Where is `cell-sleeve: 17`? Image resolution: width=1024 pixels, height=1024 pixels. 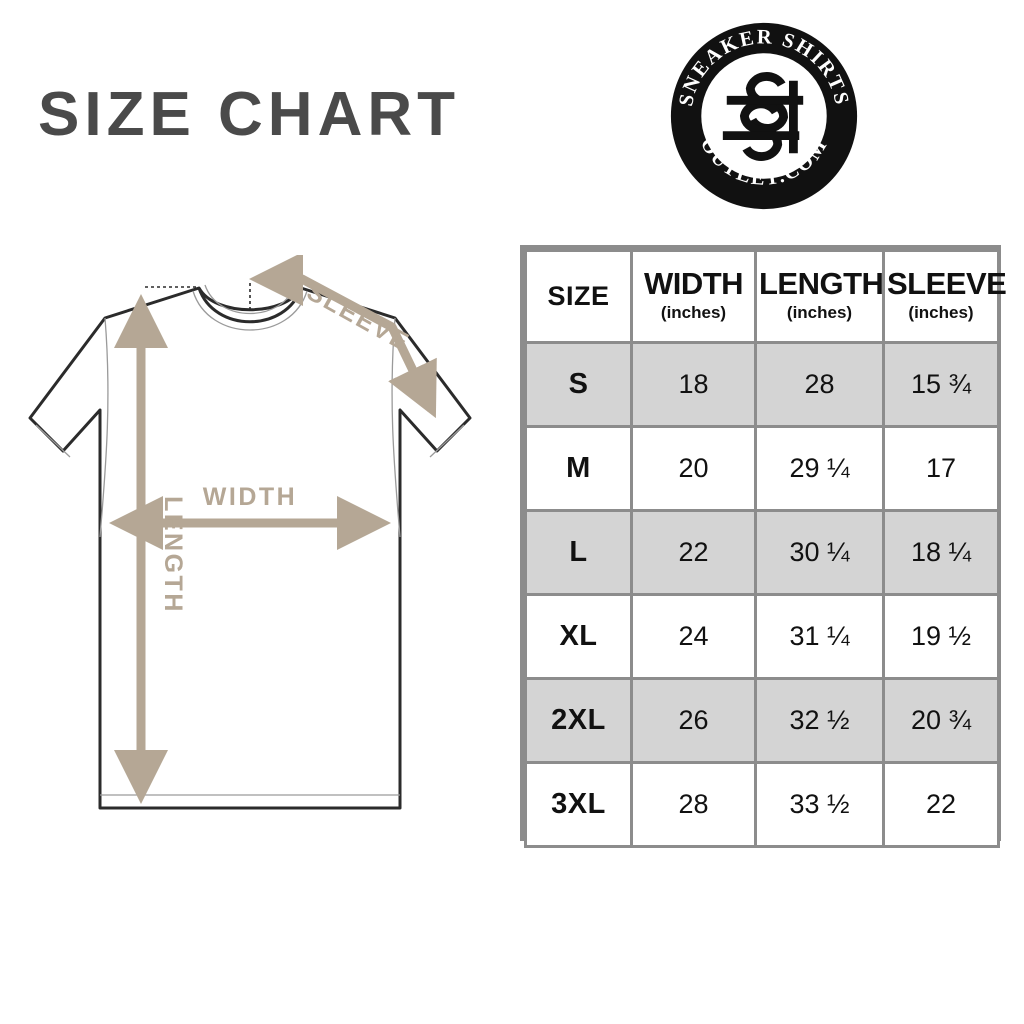 cell-sleeve: 17 is located at coordinates (941, 468).